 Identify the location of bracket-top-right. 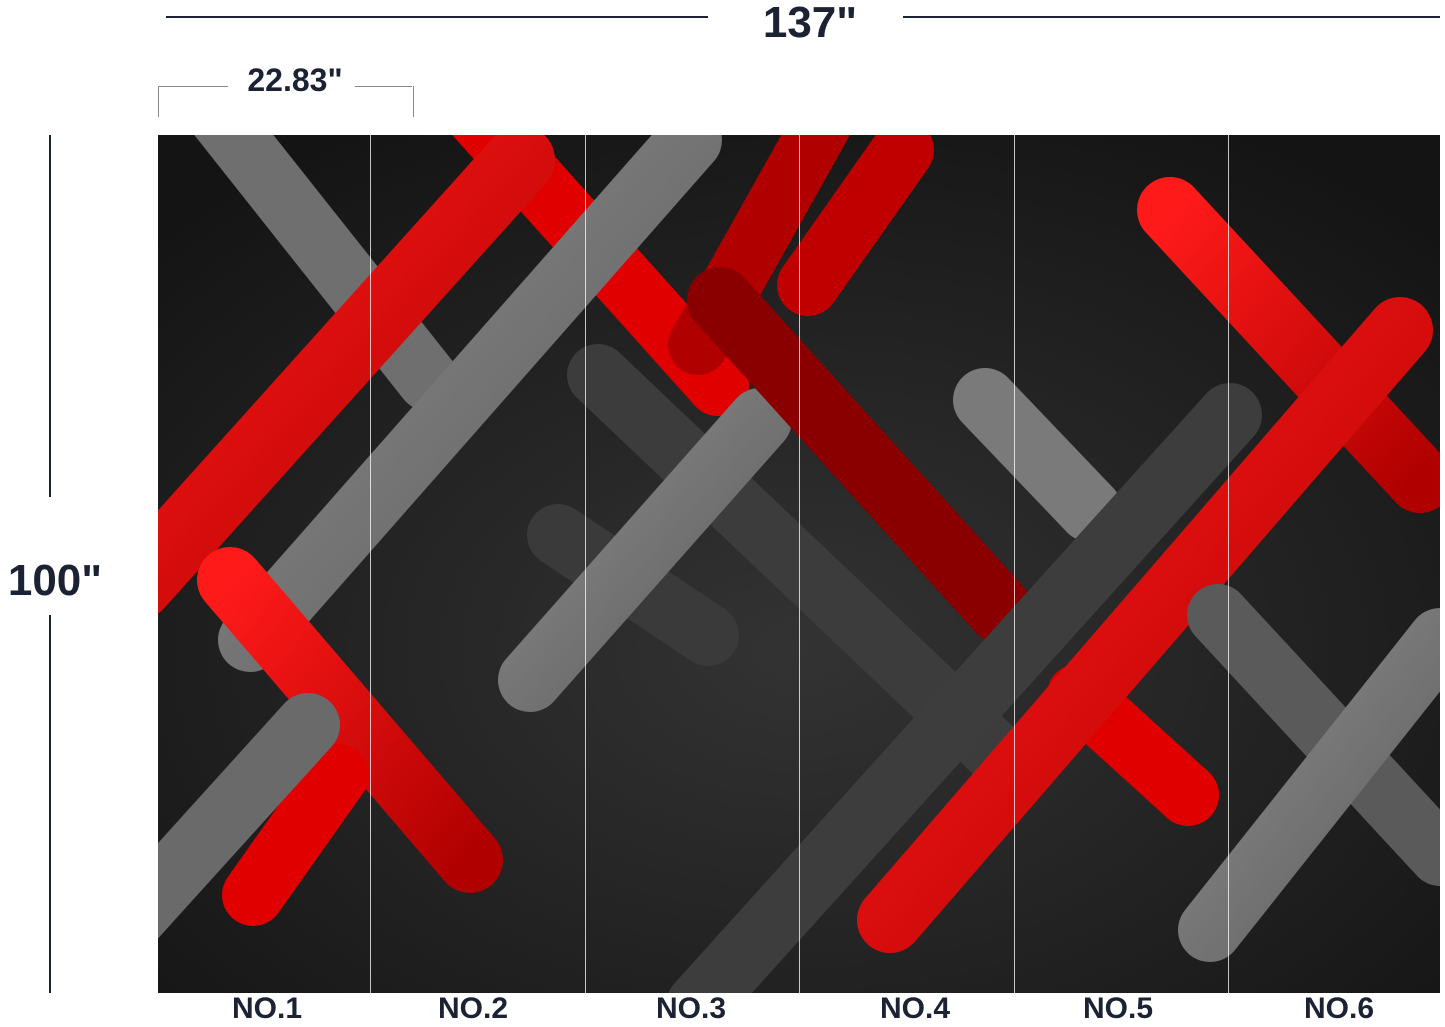
(383, 86).